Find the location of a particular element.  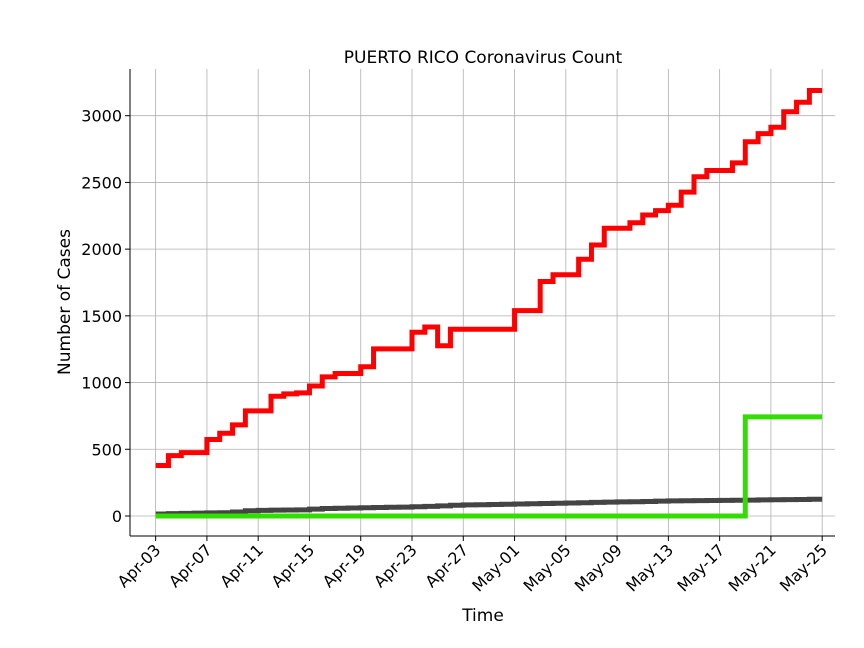

x-tick-label: Apr-15 is located at coordinates (293, 565).